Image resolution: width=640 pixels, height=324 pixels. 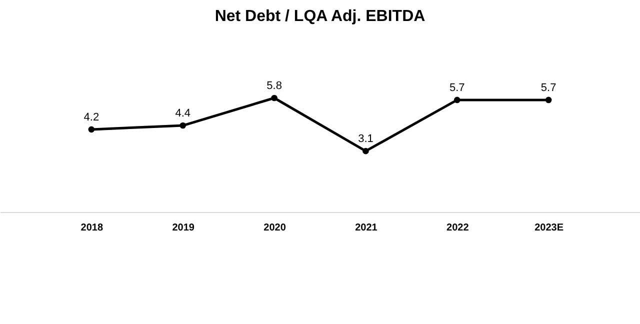 I want to click on x-tick-label: 2023E, so click(x=549, y=228).